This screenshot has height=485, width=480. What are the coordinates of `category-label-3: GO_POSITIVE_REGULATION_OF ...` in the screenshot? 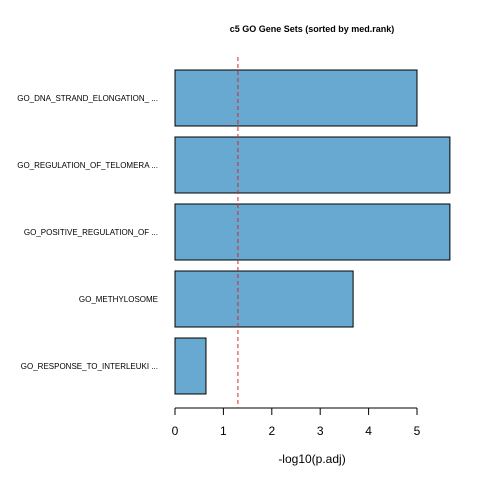 It's located at (91, 232).